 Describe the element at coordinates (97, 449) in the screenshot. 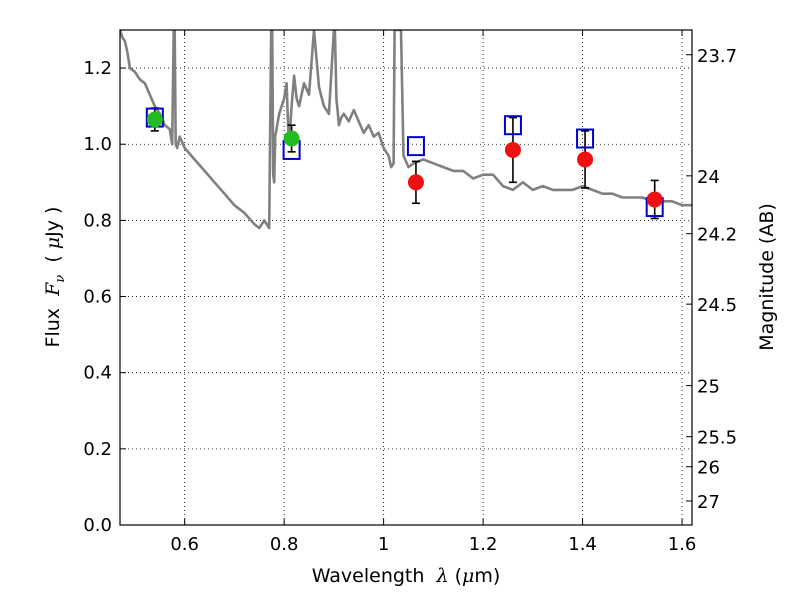

I see `y-tick-label: 0.2` at that location.